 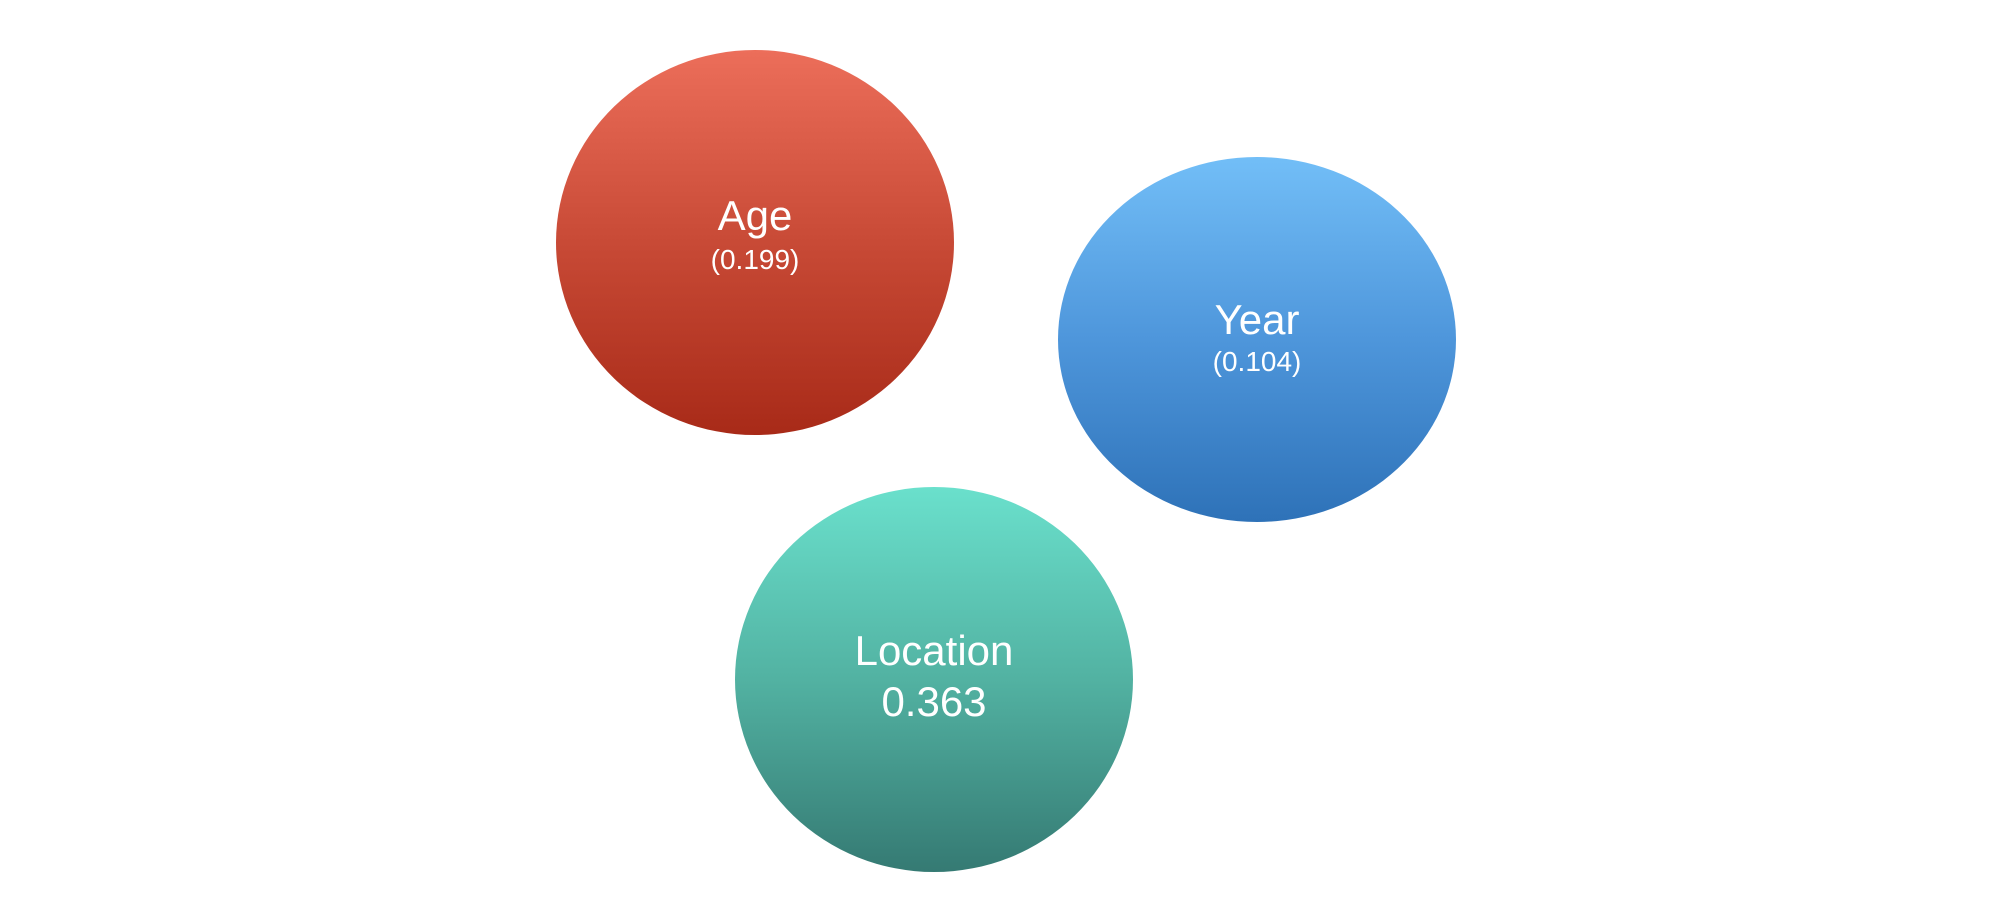 What do you see at coordinates (1257, 319) in the screenshot?
I see `year-label: Year` at bounding box center [1257, 319].